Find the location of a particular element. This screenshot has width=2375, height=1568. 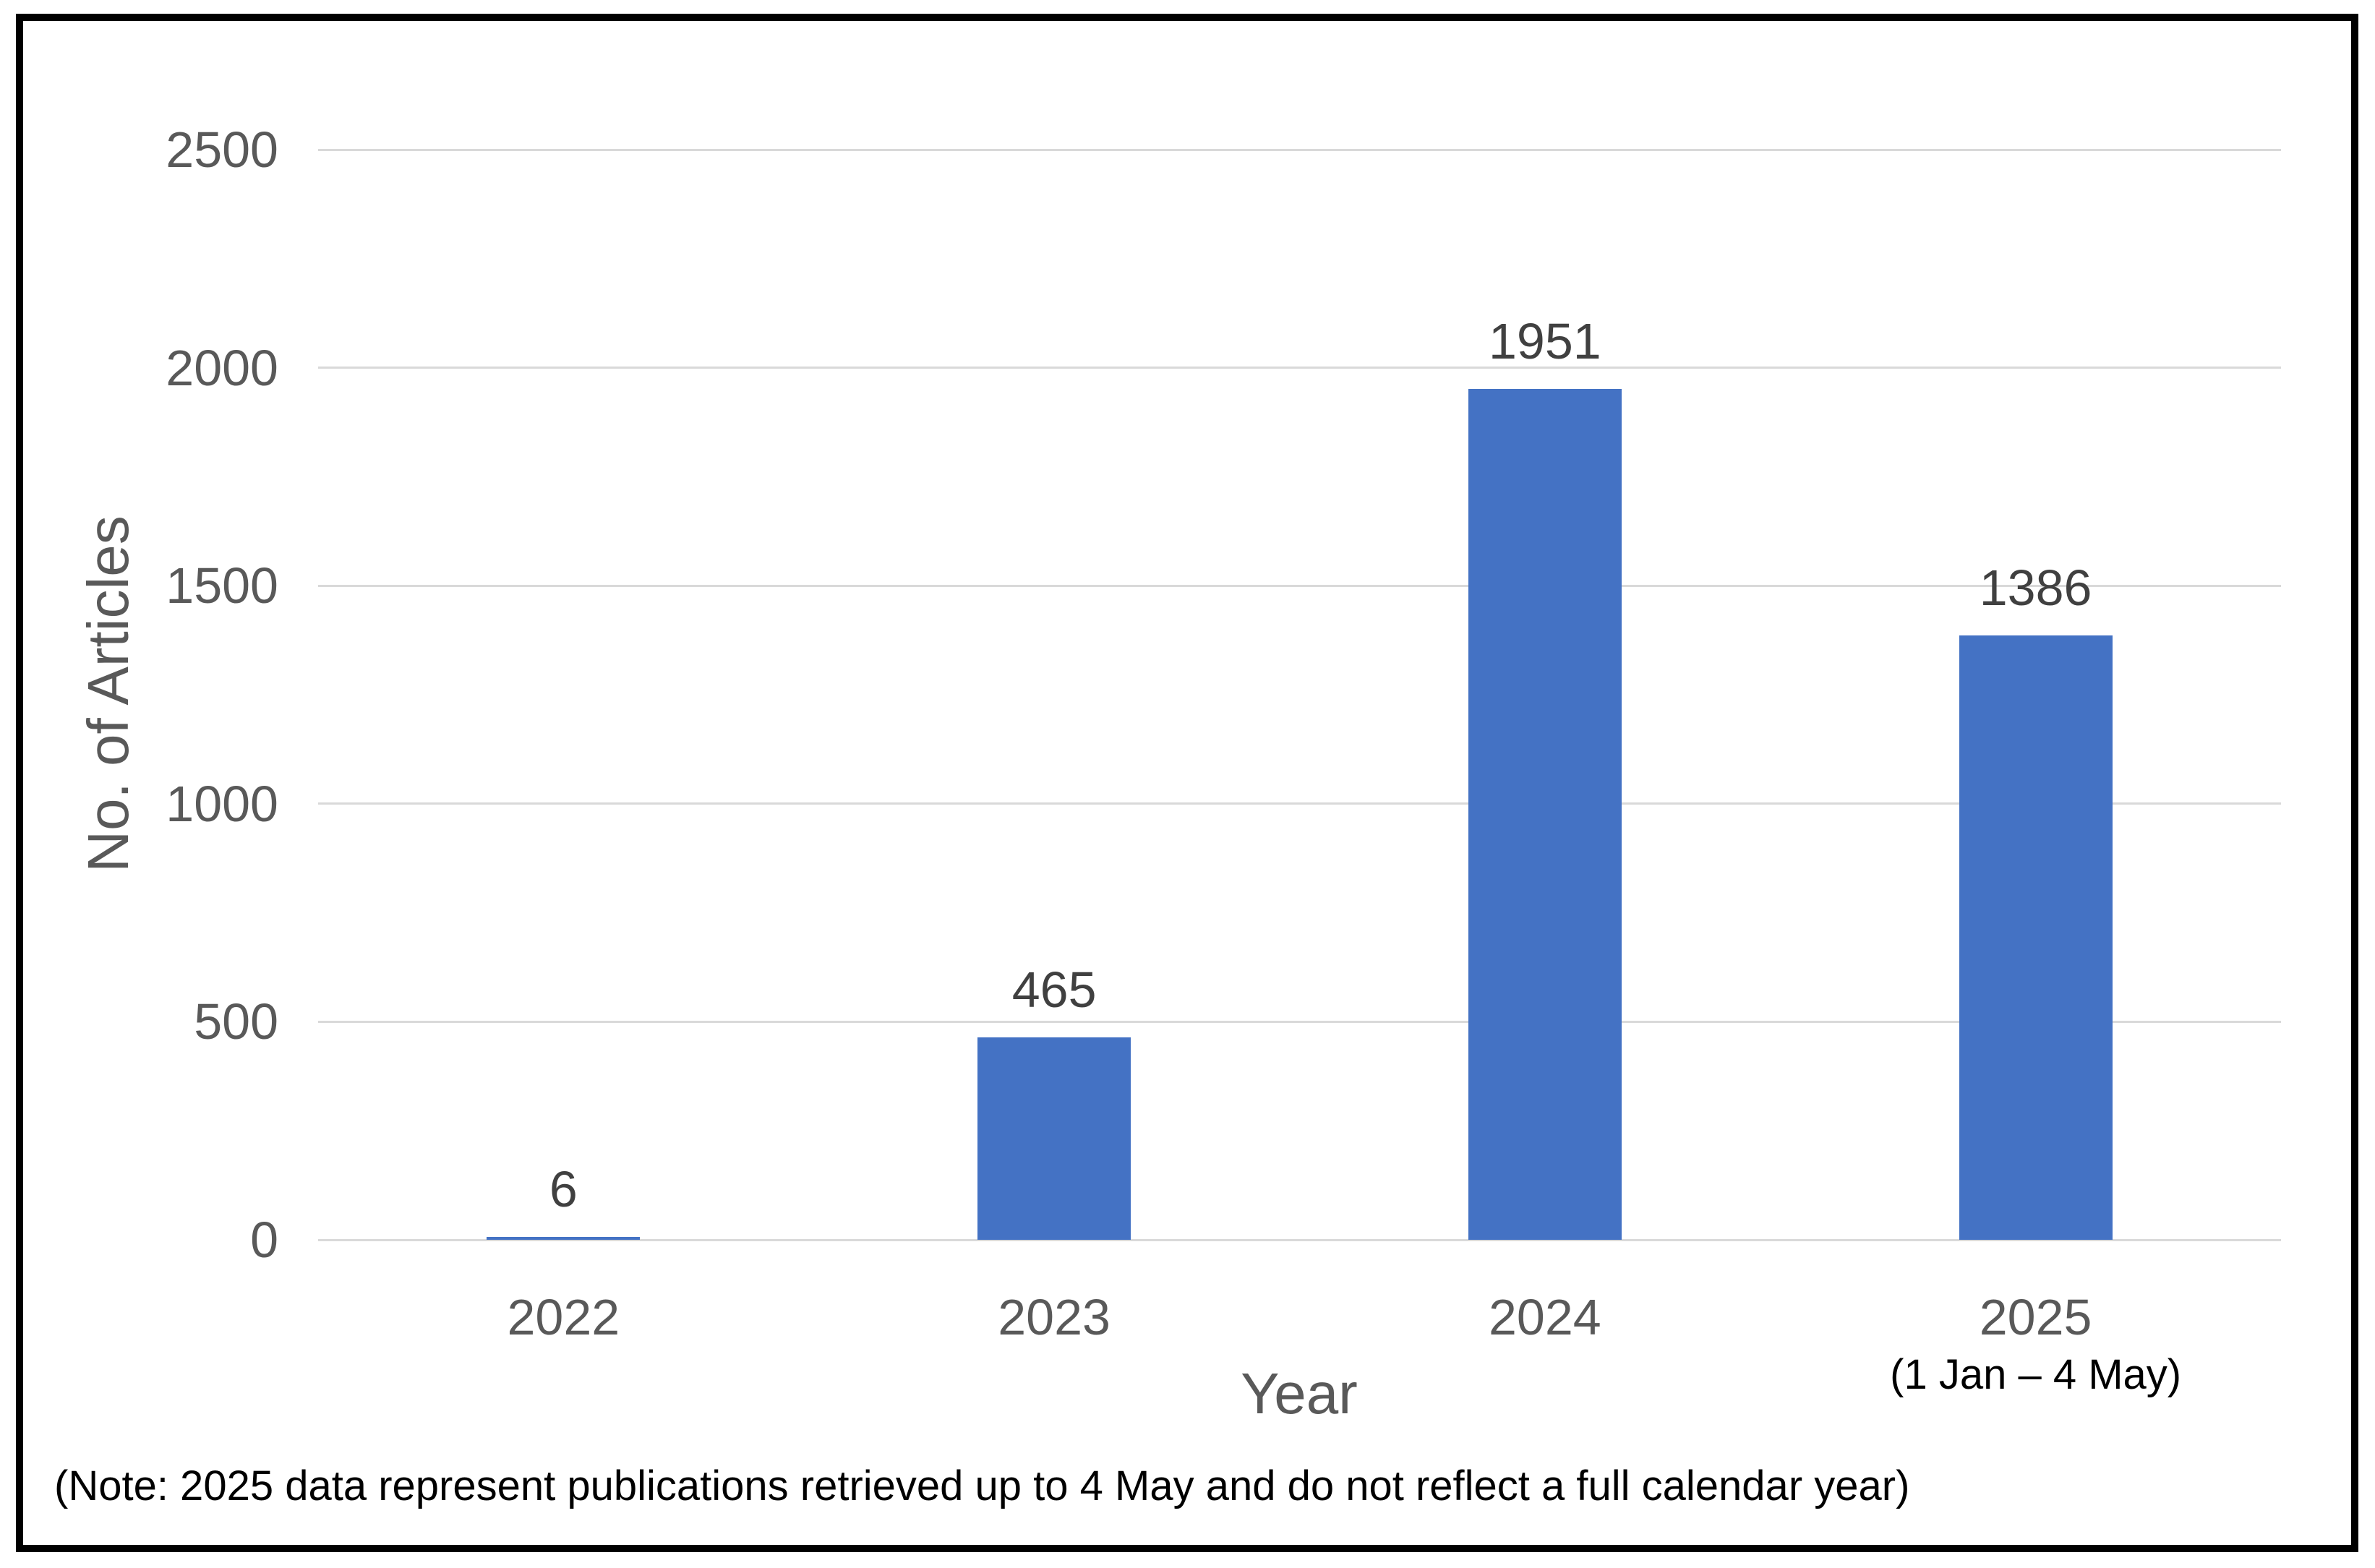

bar-value-label-2022: 6 is located at coordinates (563, 1189).